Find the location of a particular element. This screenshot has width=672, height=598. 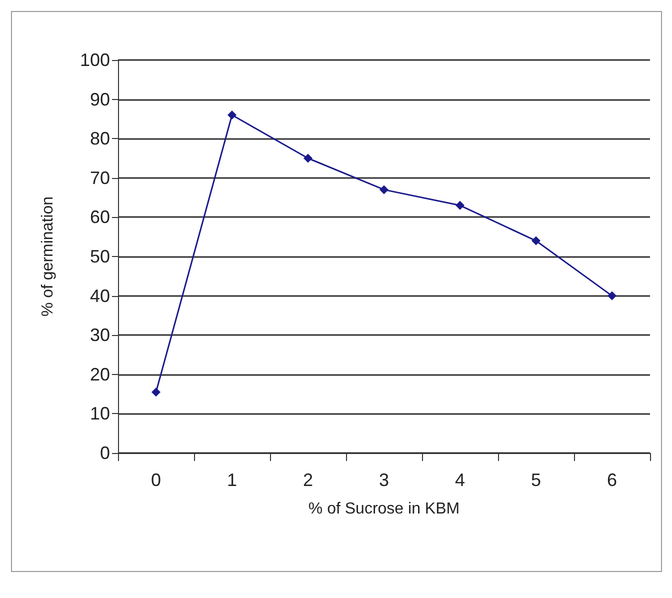

x-tick-label: 2 is located at coordinates (308, 480).